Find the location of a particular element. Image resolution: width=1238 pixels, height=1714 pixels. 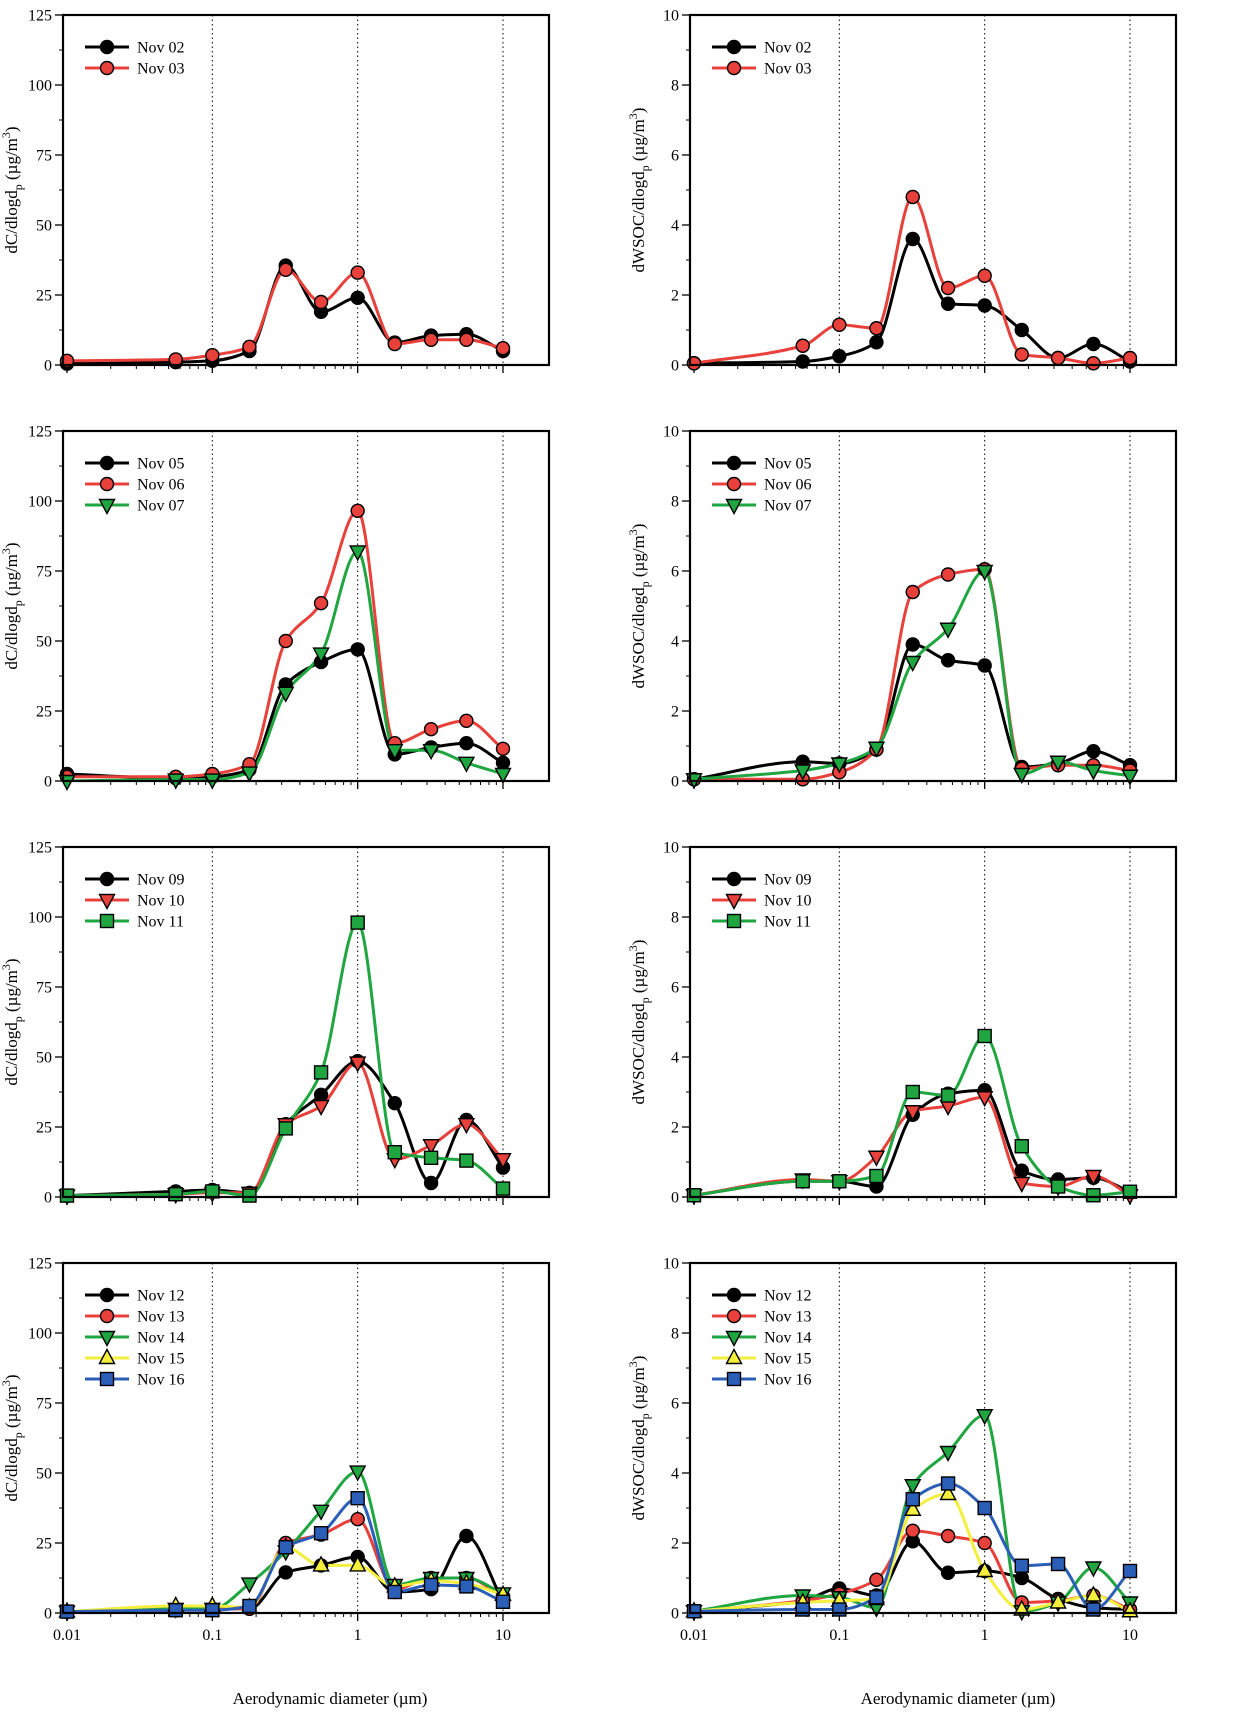

y-tick-label: 100 is located at coordinates (40, 502).